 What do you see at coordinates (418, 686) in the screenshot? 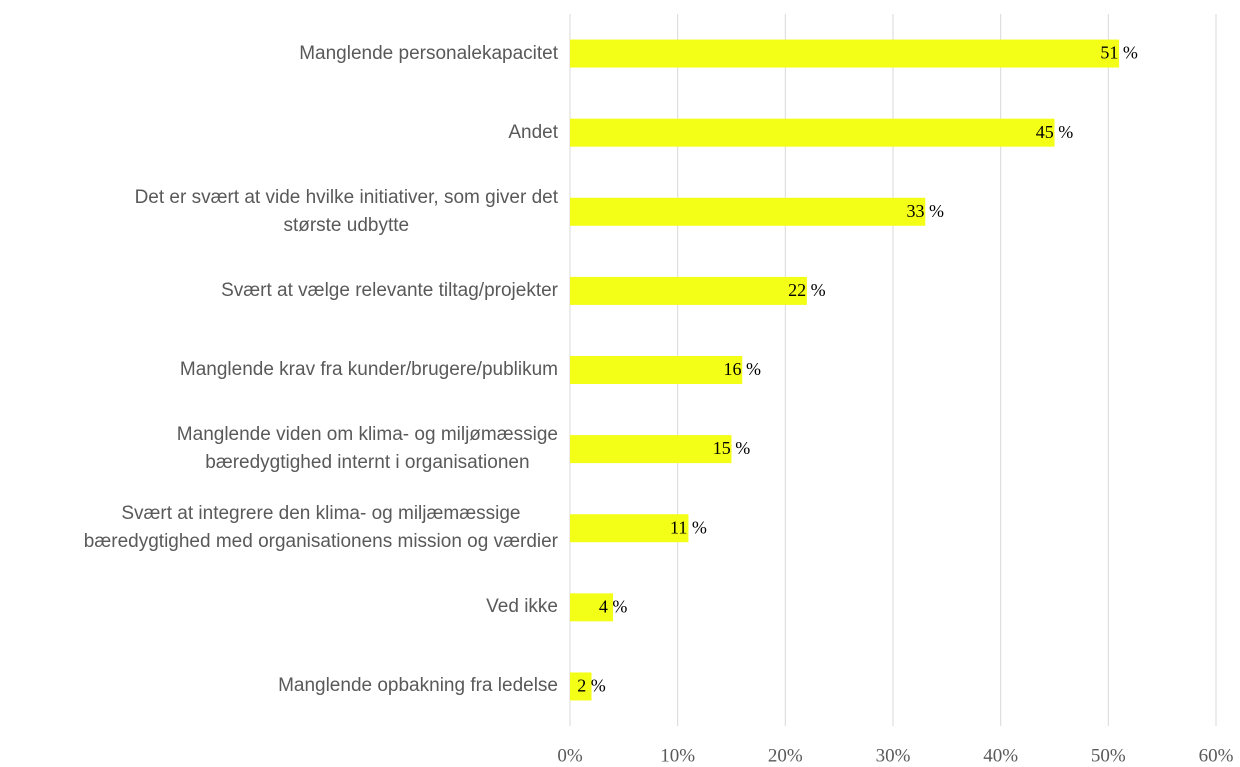
I see `category-label: Manglende opbakning fra ledelse` at bounding box center [418, 686].